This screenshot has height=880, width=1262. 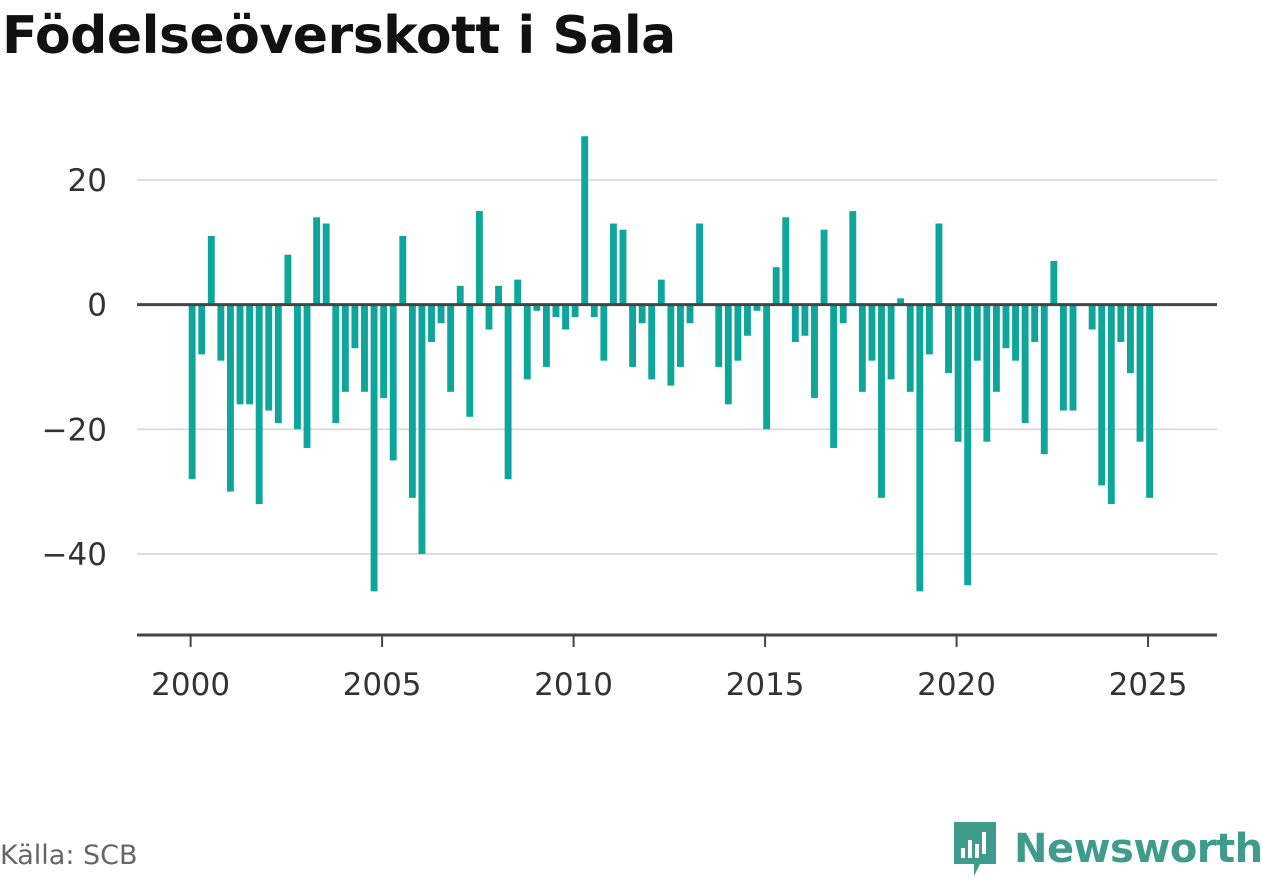 What do you see at coordinates (69, 855) in the screenshot?
I see `source-note: Källa: SCB` at bounding box center [69, 855].